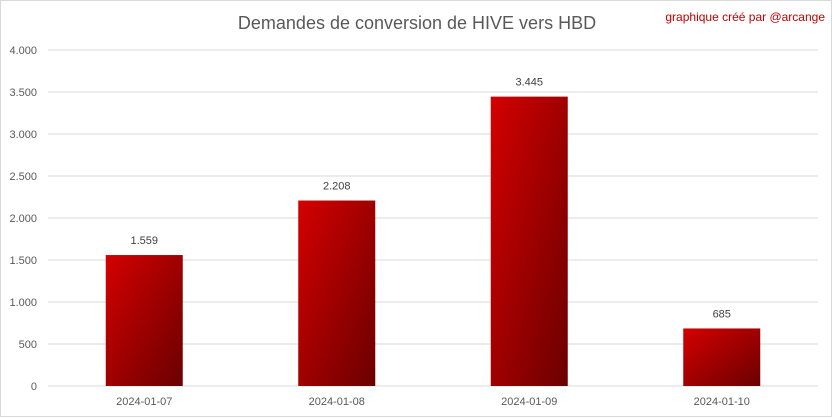 This screenshot has width=832, height=418. I want to click on y-axis-ticks: 0 500 1.000 1.500 2.000 2.500 3.000 3.500 4.000, so click(23, 219).